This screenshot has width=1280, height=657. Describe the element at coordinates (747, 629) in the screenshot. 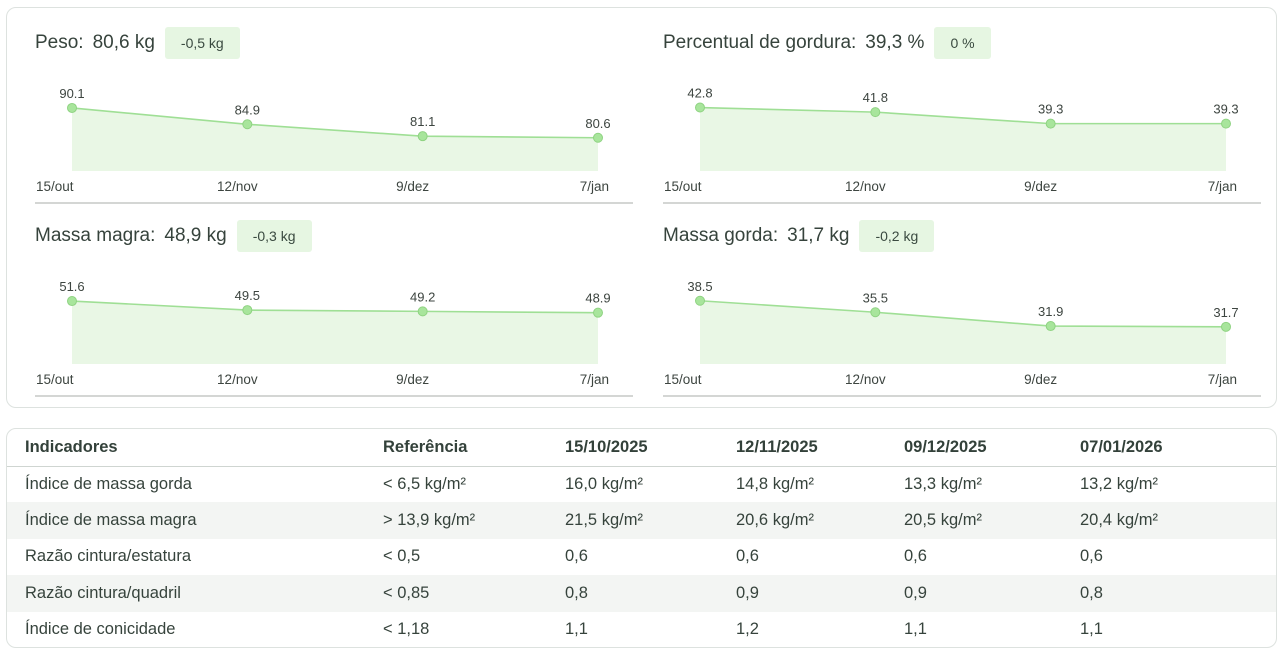

I see `table-cell: 1,2` at that location.